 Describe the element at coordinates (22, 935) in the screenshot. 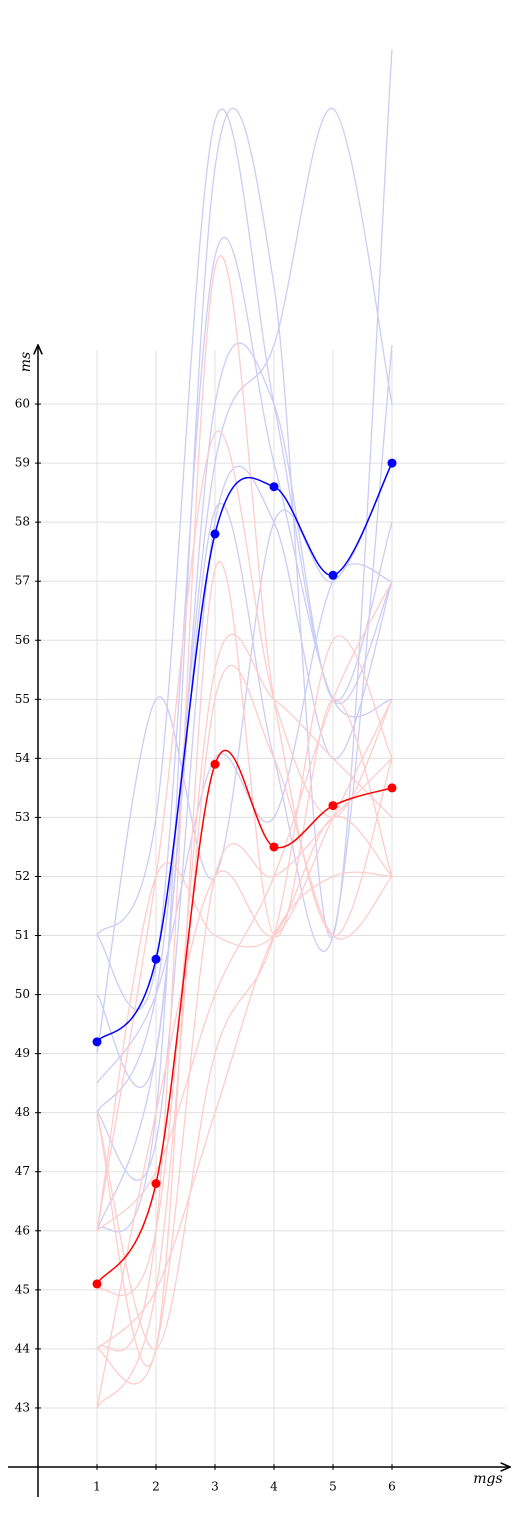

I see `y-tick-label: 51` at that location.